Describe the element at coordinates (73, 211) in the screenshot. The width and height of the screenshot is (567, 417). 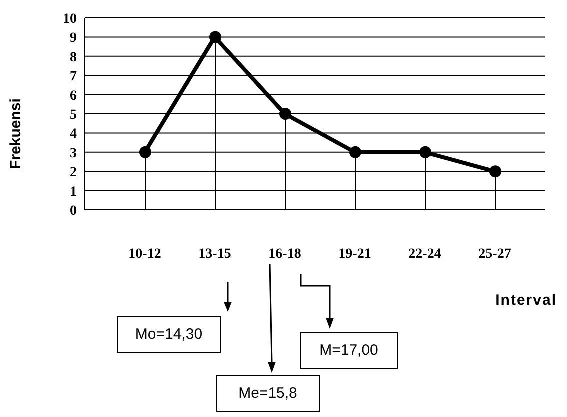
I see `y-tick-label: 0` at that location.